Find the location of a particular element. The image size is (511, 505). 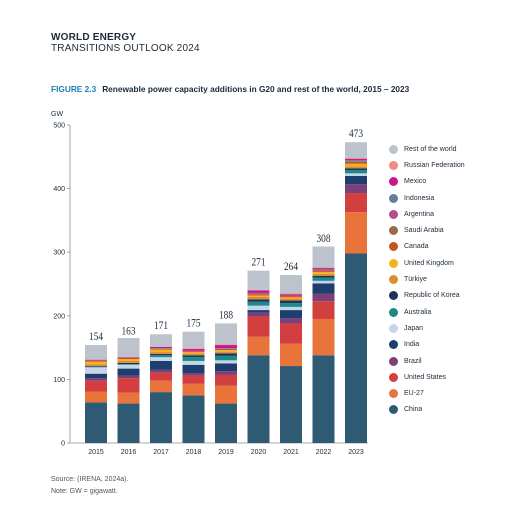

legend-item: United States is located at coordinates (427, 377).